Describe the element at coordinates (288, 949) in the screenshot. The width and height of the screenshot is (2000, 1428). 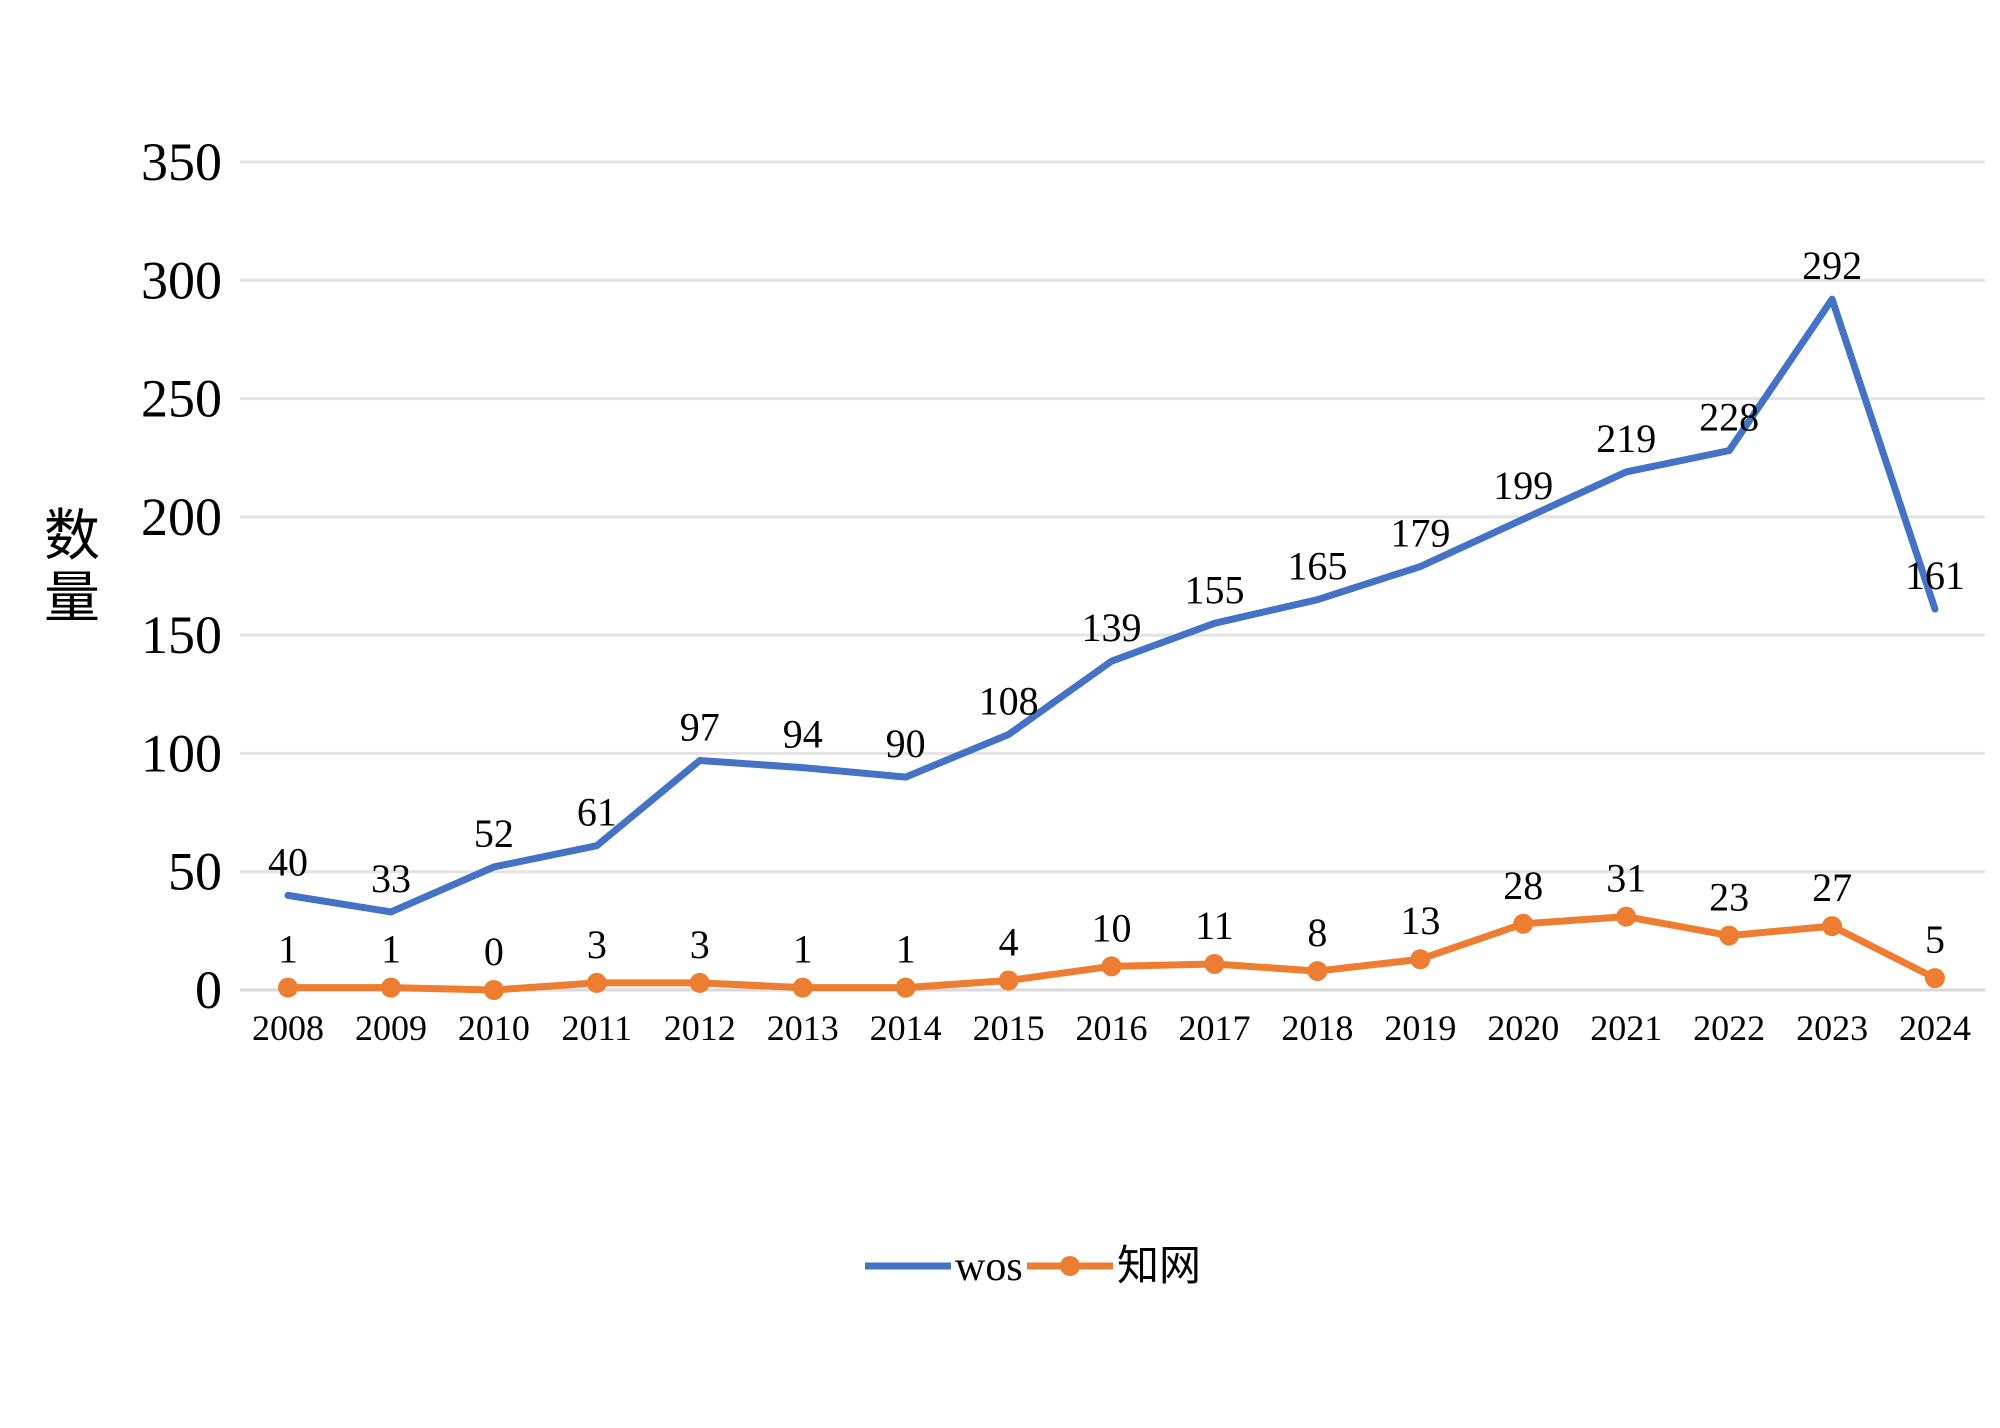
I see `data-label-知网-2008: 1` at that location.